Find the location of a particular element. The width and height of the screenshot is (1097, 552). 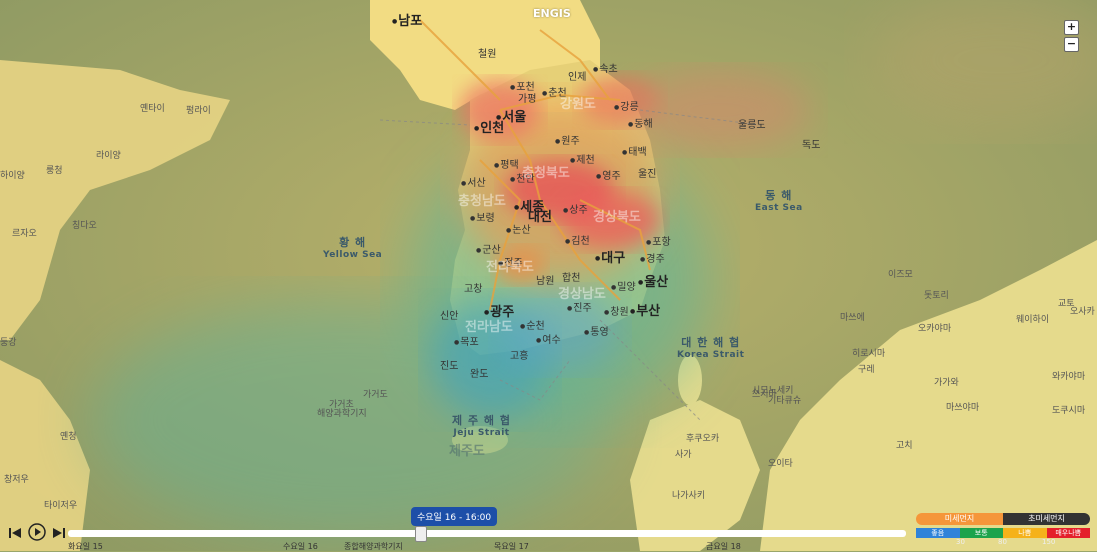

timeline-day-label: 수요일 16 is located at coordinates (300, 546).